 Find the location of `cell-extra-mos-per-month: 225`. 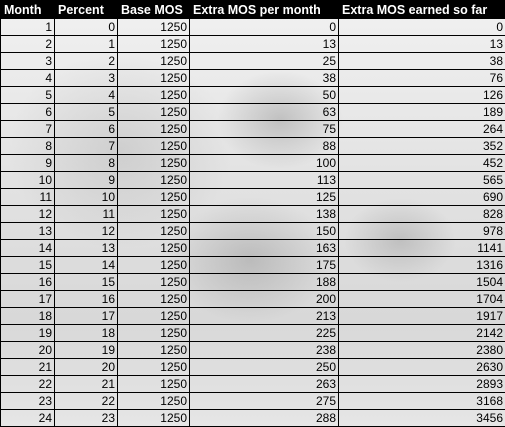

cell-extra-mos-per-month: 225 is located at coordinates (264, 333).